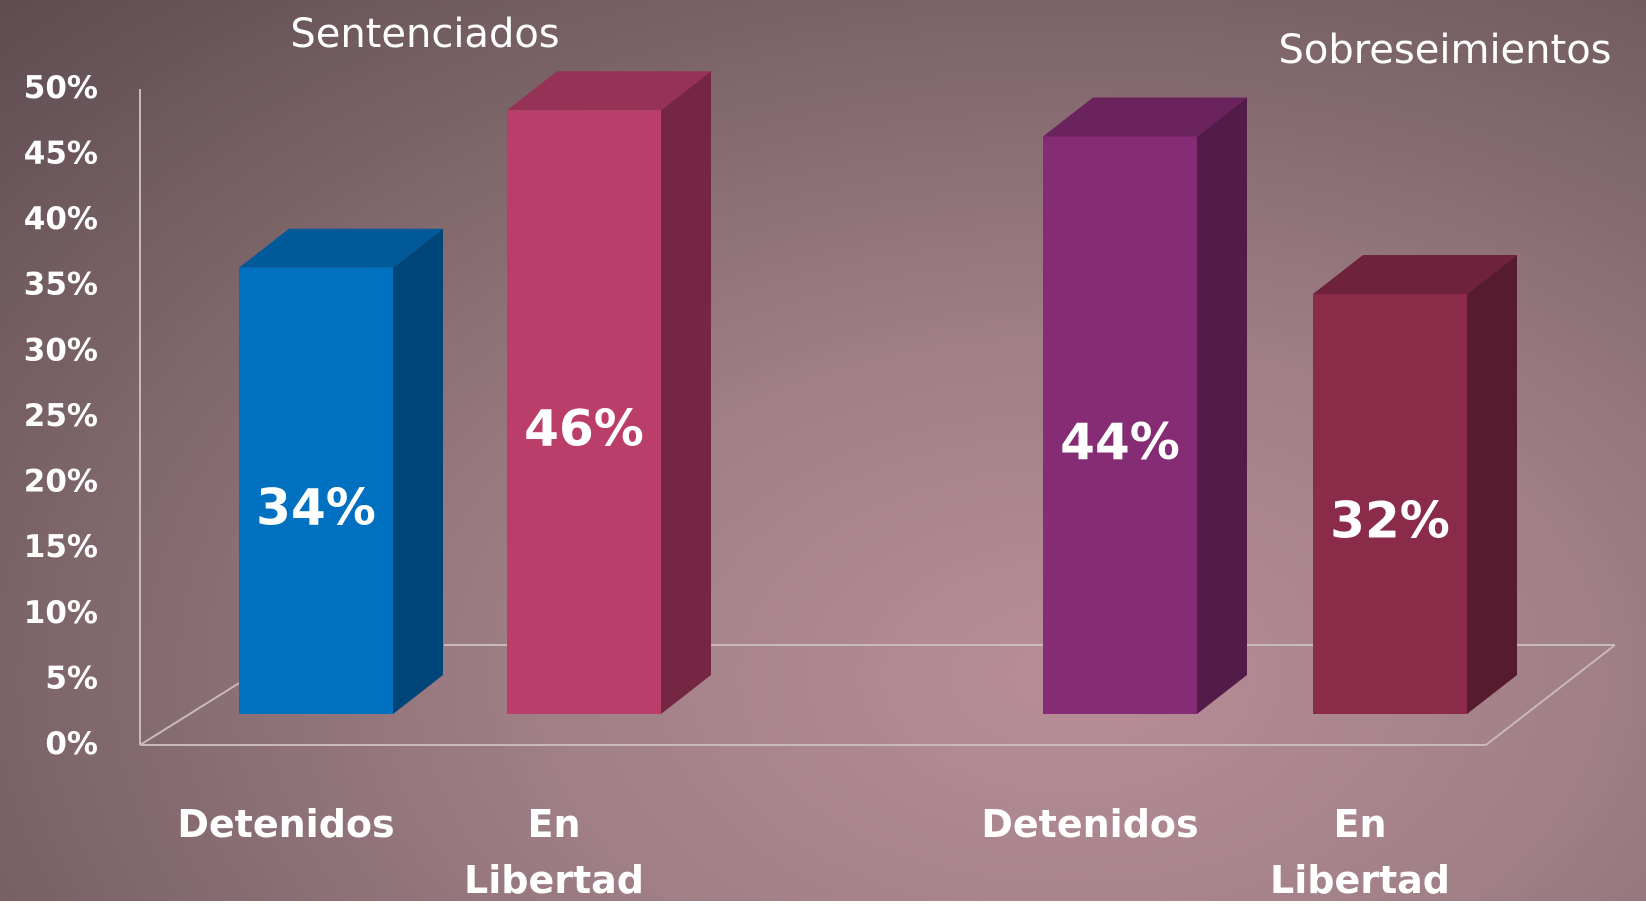  I want to click on y-tick-label: 0%, so click(71, 744).